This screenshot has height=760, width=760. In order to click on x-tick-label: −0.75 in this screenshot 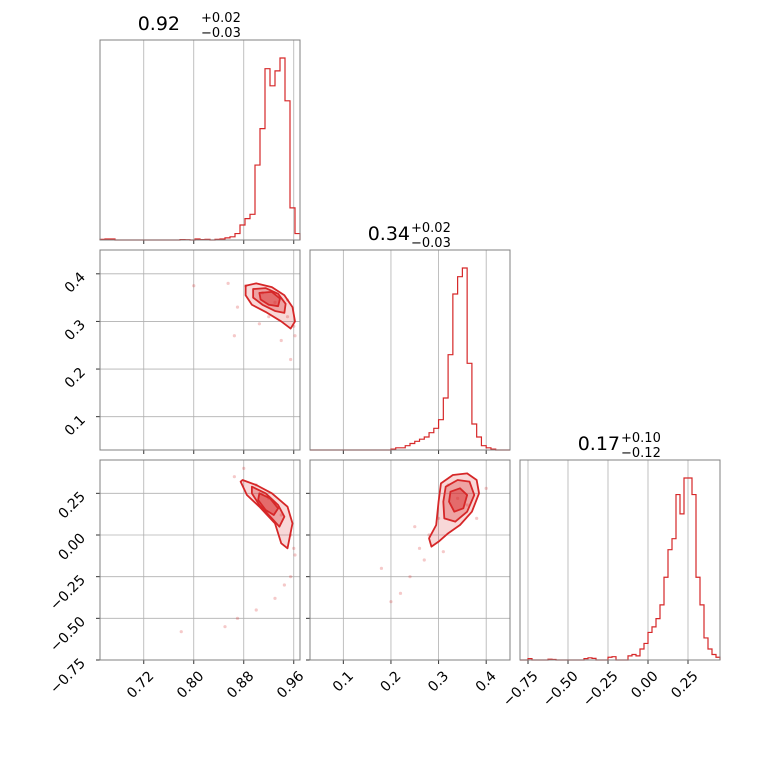, I will do `click(521, 689)`.